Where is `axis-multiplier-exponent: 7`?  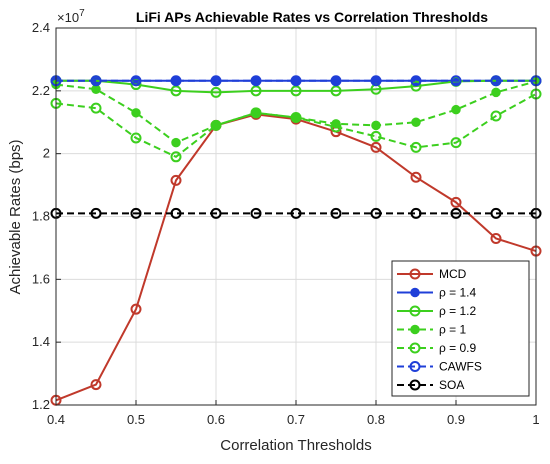 axis-multiplier-exponent: 7 is located at coordinates (82, 13).